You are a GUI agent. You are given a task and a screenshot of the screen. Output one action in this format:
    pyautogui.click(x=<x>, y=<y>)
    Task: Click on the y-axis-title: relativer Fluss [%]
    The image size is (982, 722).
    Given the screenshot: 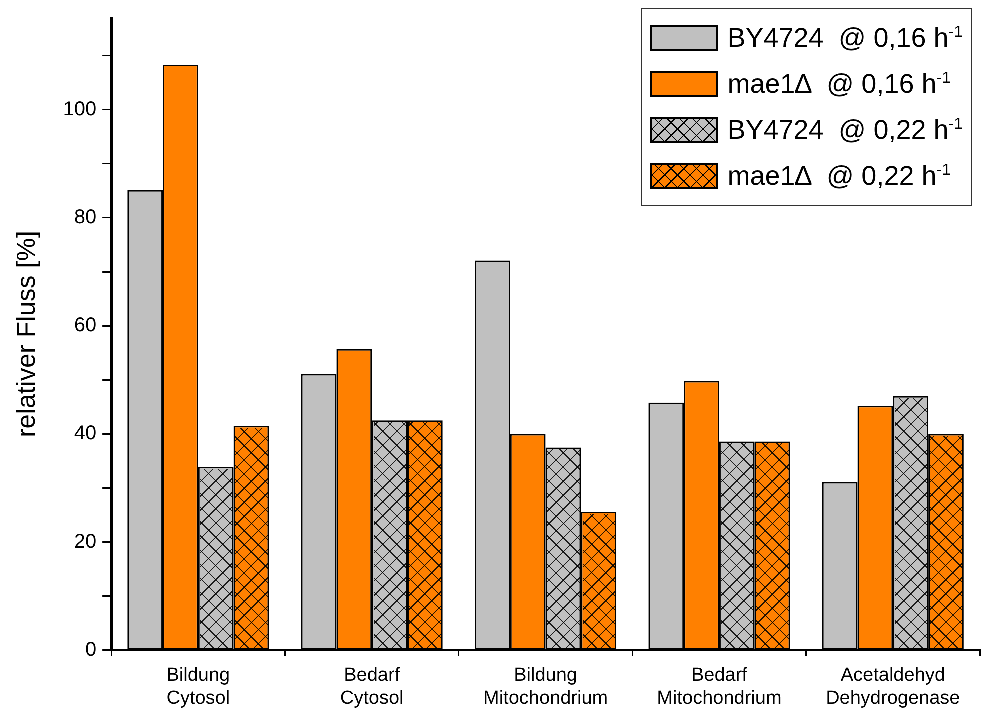 What is the action you would take?
    pyautogui.click(x=25, y=334)
    